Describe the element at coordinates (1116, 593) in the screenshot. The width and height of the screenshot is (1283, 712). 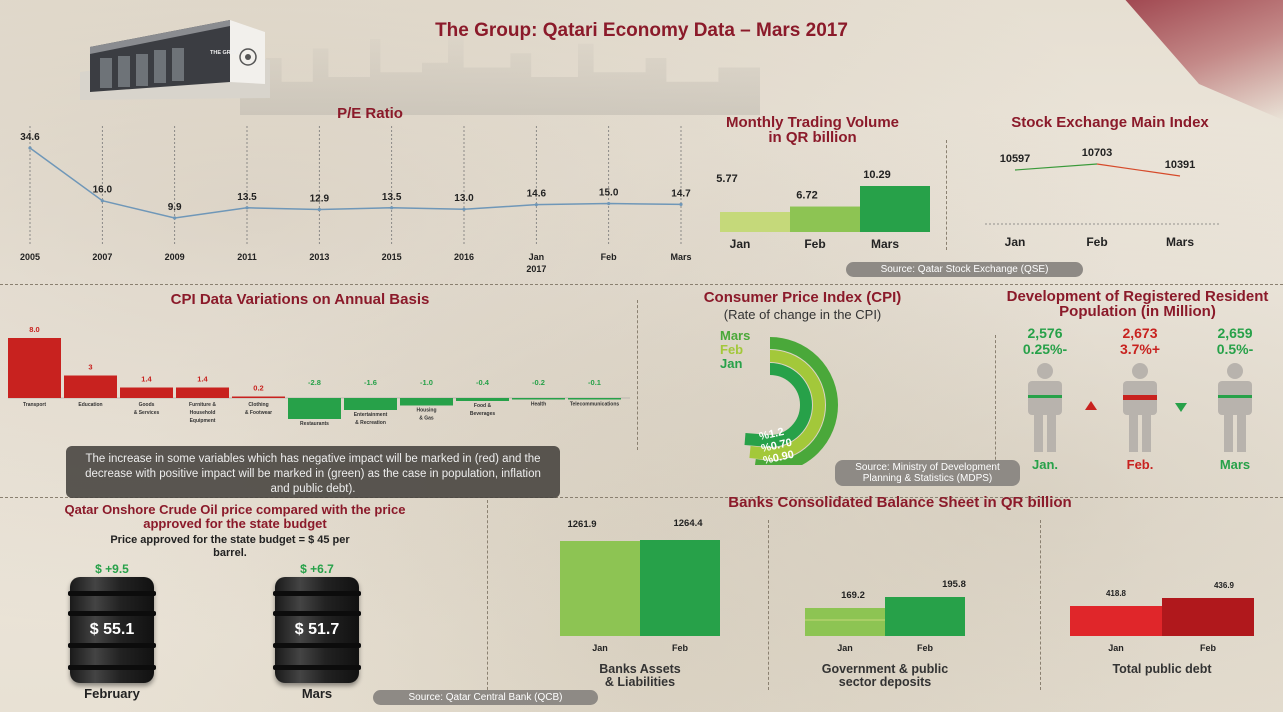
I see `bank-data-label: 418.8` at that location.